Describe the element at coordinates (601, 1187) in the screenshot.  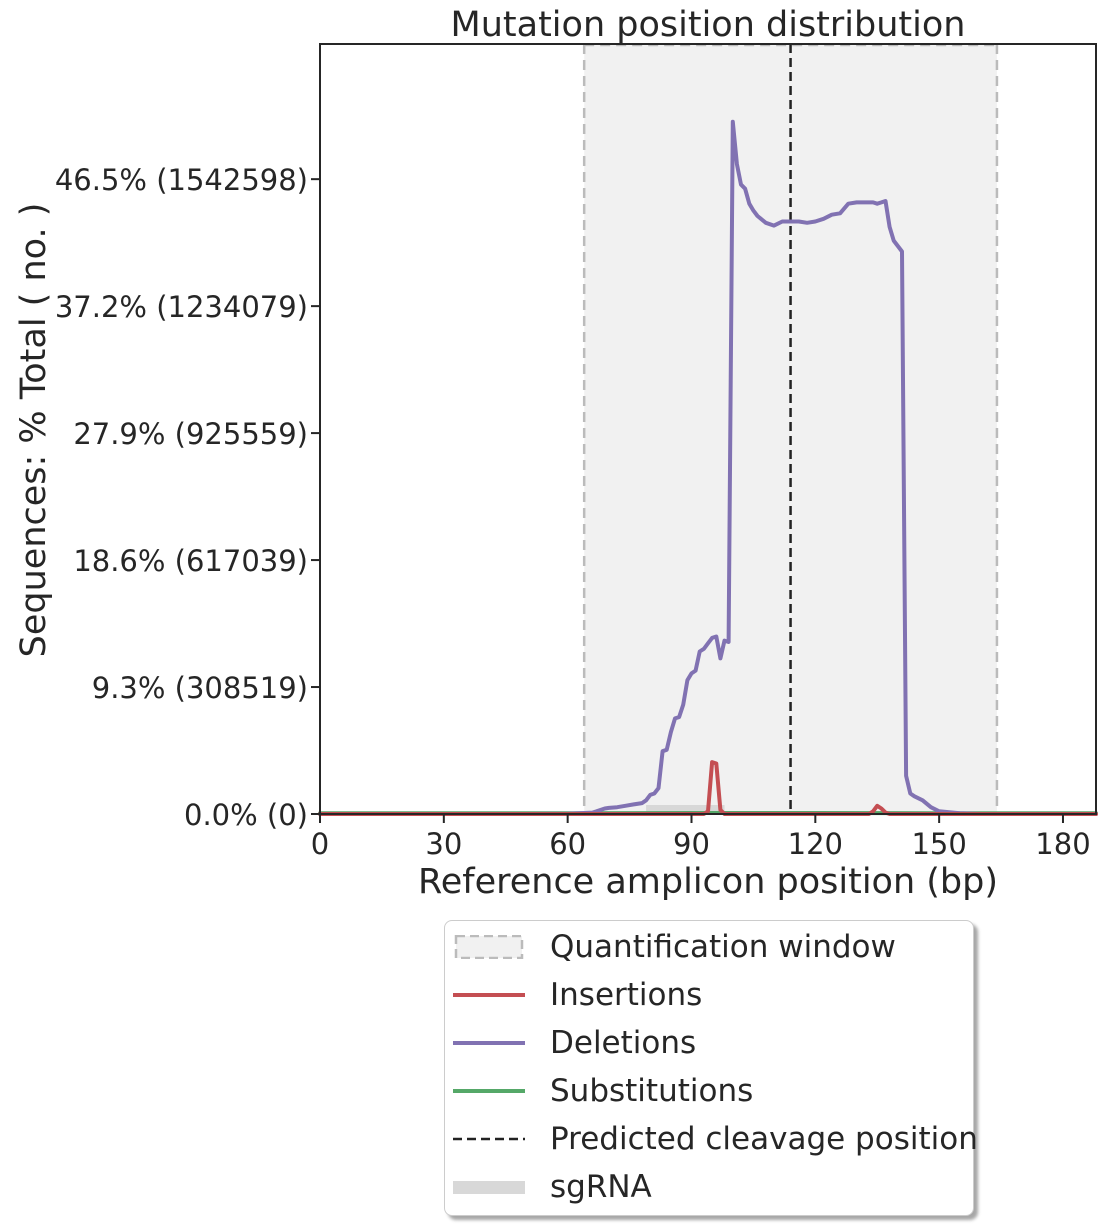
I see `legend-label: sgRNA` at that location.